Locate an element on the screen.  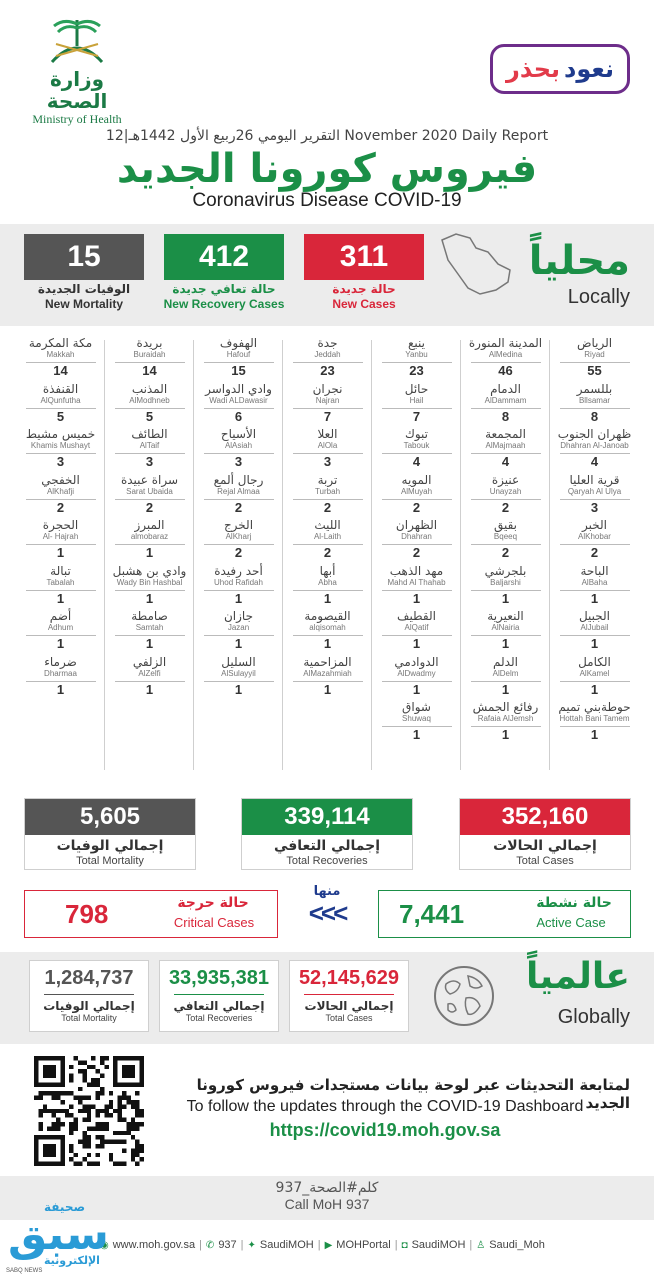
city-name-en: Mahd Al Thahab is located at coordinates (416, 582).